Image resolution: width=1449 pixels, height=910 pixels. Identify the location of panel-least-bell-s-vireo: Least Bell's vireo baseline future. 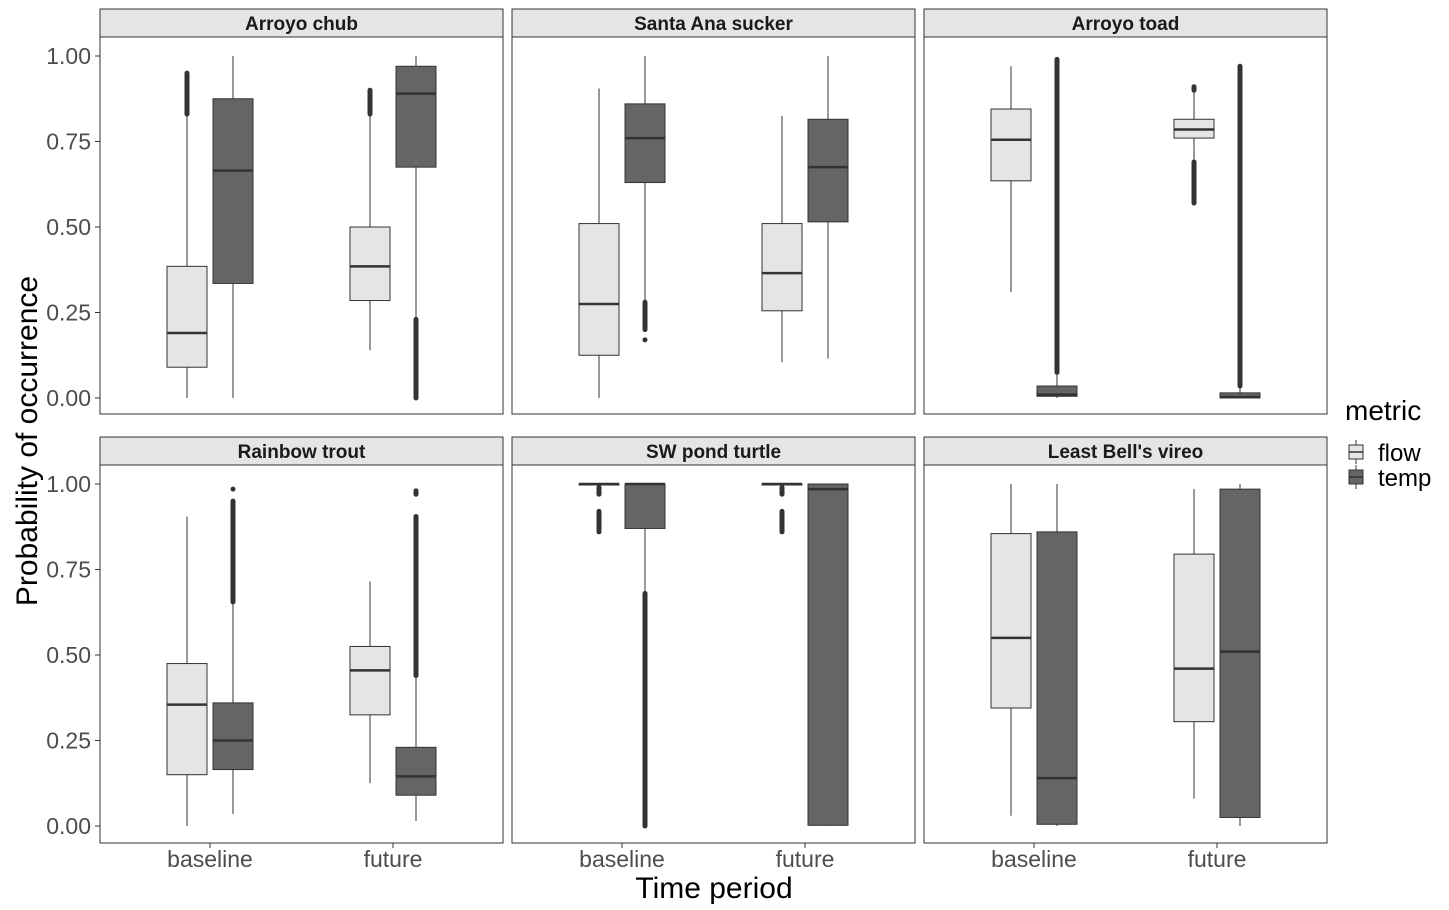
(1125, 654).